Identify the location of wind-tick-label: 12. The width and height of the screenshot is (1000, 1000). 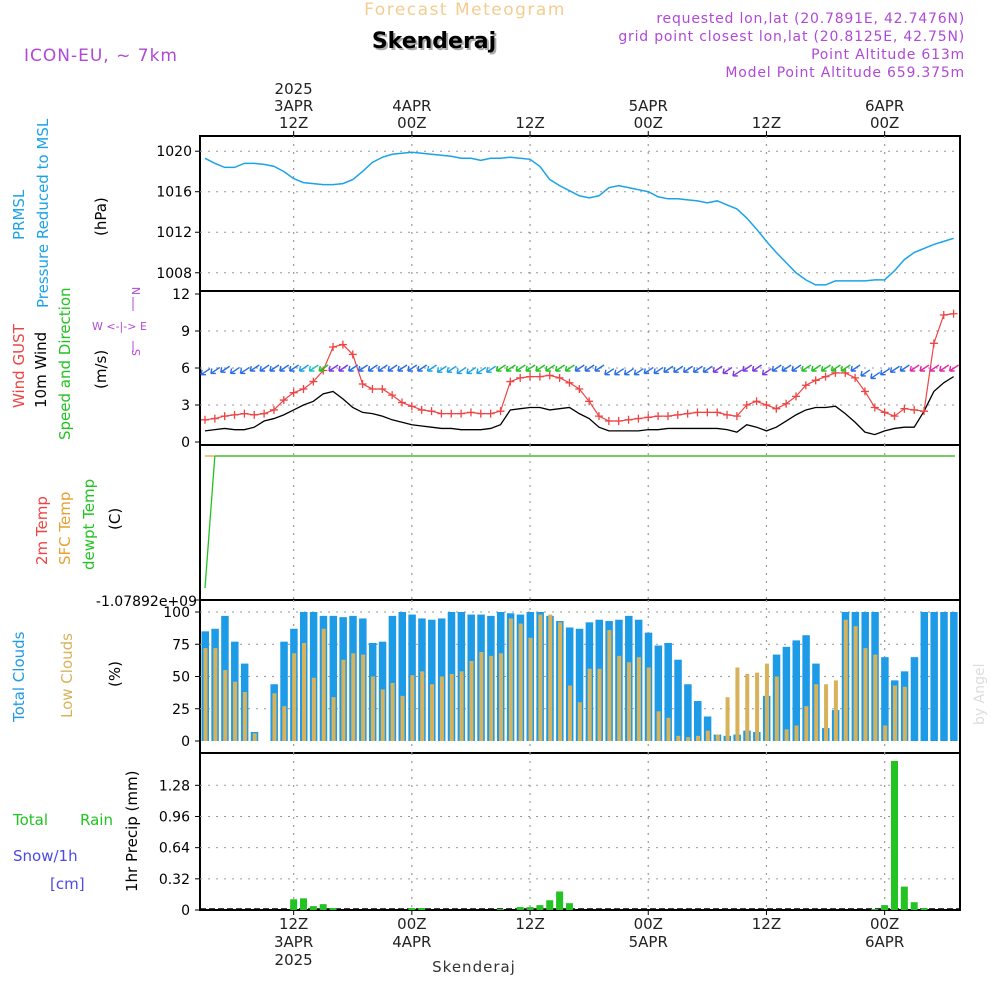
(181, 295).